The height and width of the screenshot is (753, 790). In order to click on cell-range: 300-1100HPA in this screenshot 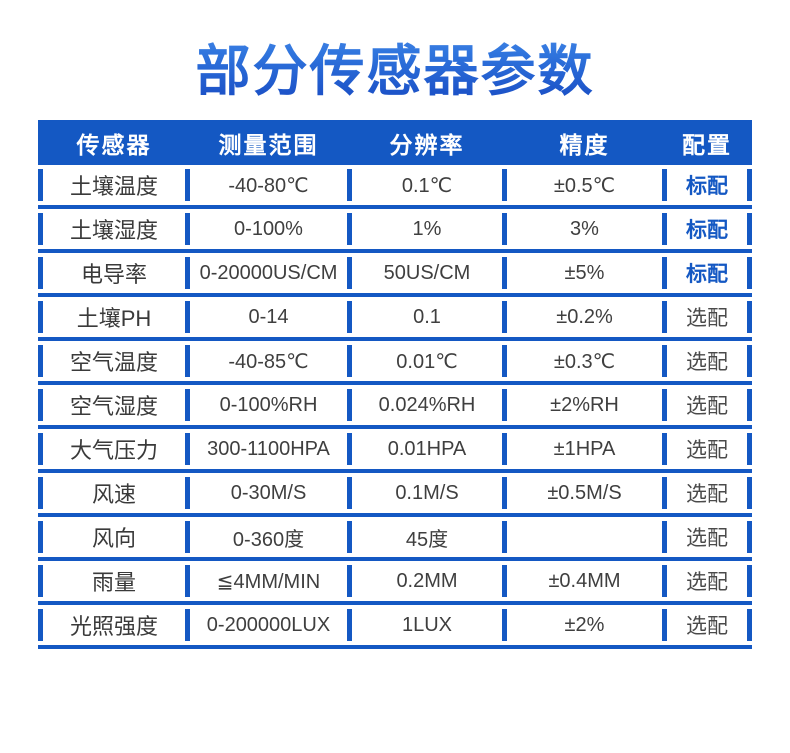, I will do `click(268, 448)`.